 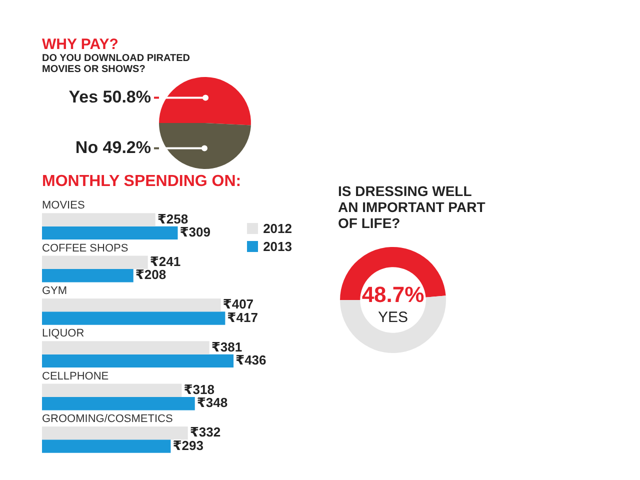 What do you see at coordinates (393, 295) in the screenshot?
I see `data-label: 48.7%` at bounding box center [393, 295].